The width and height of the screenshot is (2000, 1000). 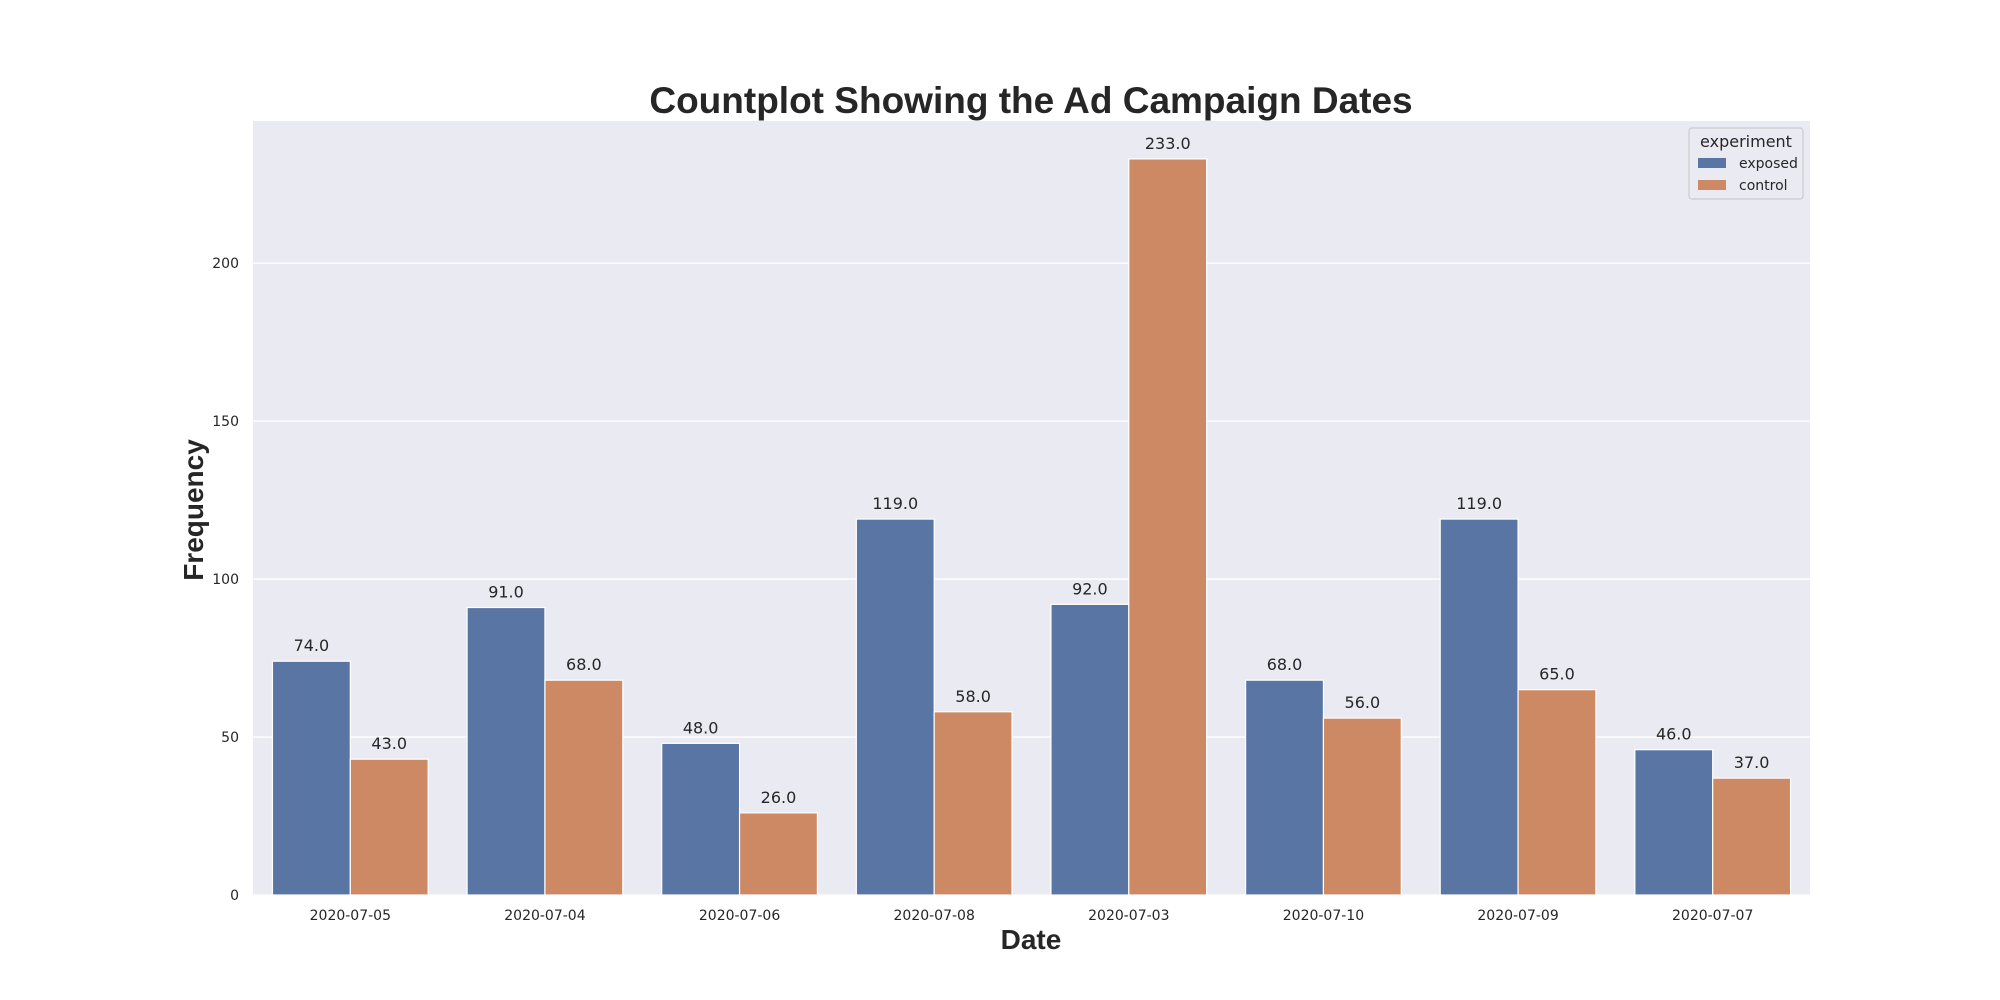 What do you see at coordinates (234, 896) in the screenshot?
I see `y-tick-label: 0` at bounding box center [234, 896].